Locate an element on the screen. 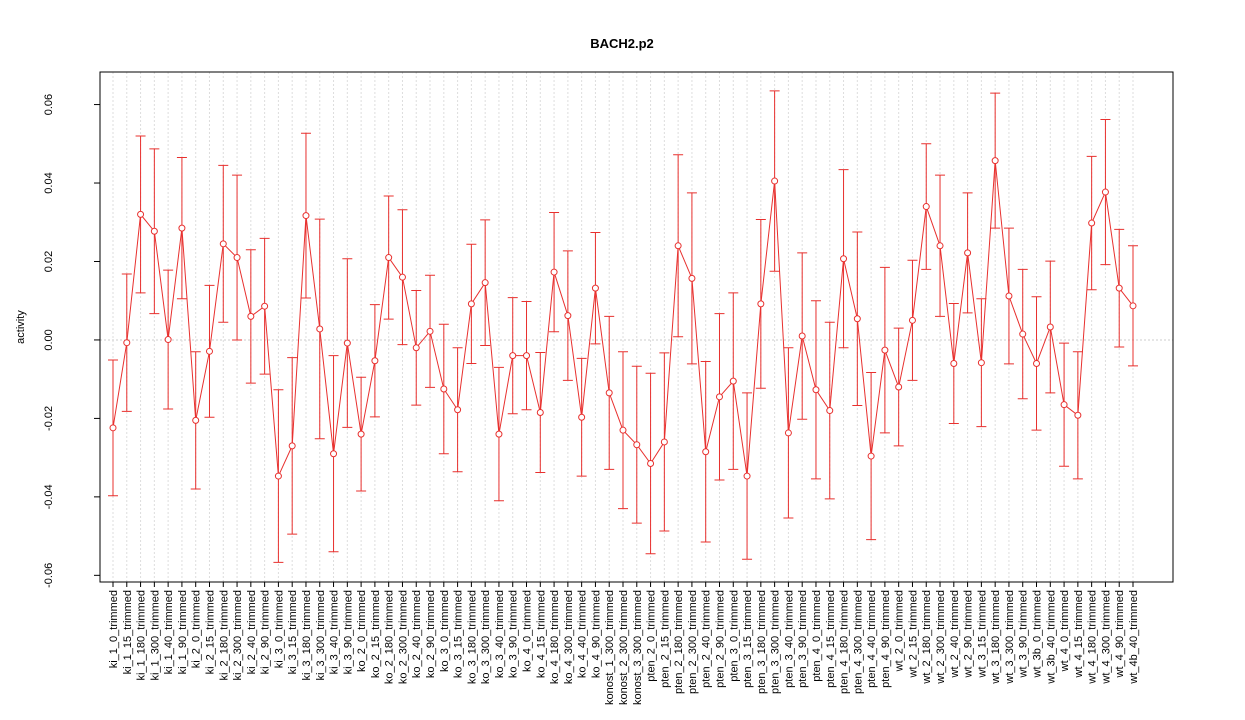 The image size is (1245, 720). x-tick-label: ko_2_300_trimmed is located at coordinates (403, 637).